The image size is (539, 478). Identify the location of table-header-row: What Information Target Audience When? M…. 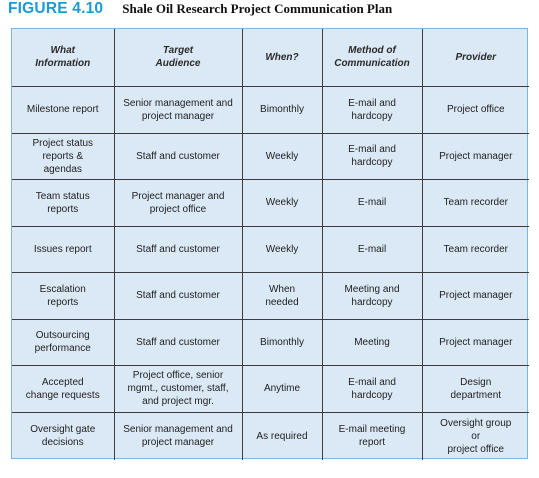
(270, 58).